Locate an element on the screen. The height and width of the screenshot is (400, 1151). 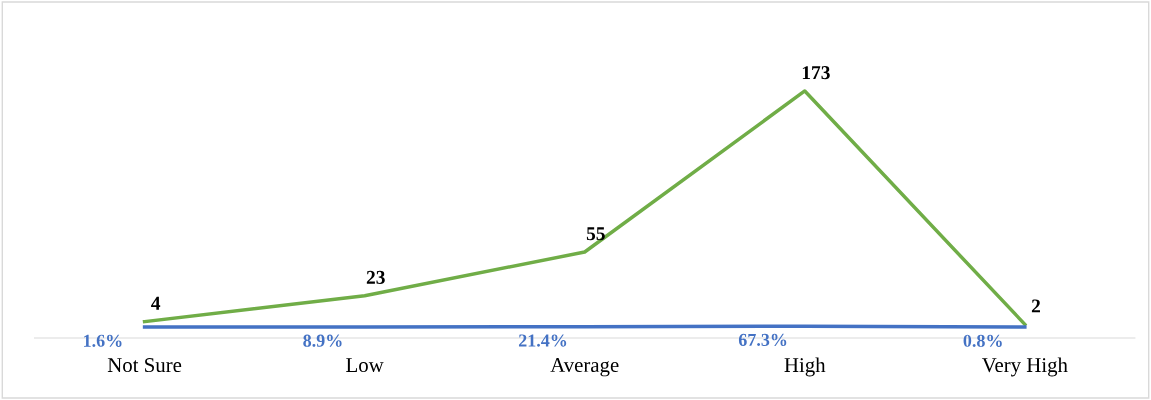
x-tick-label: Average is located at coordinates (584, 367).